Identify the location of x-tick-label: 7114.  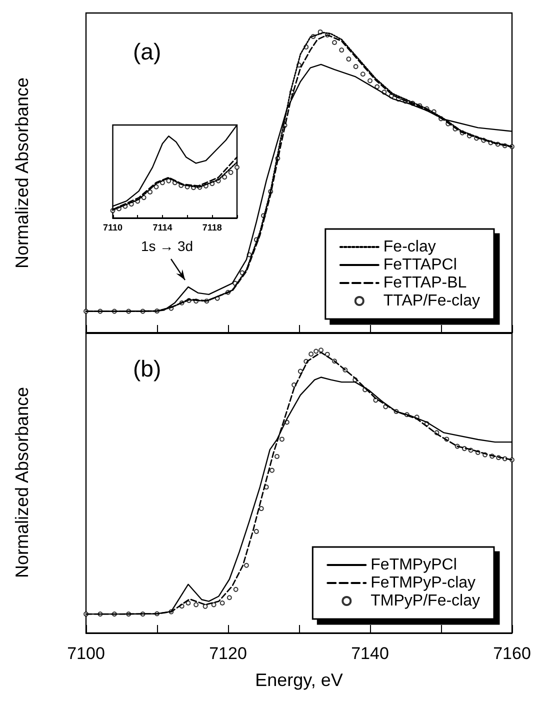
(162, 227).